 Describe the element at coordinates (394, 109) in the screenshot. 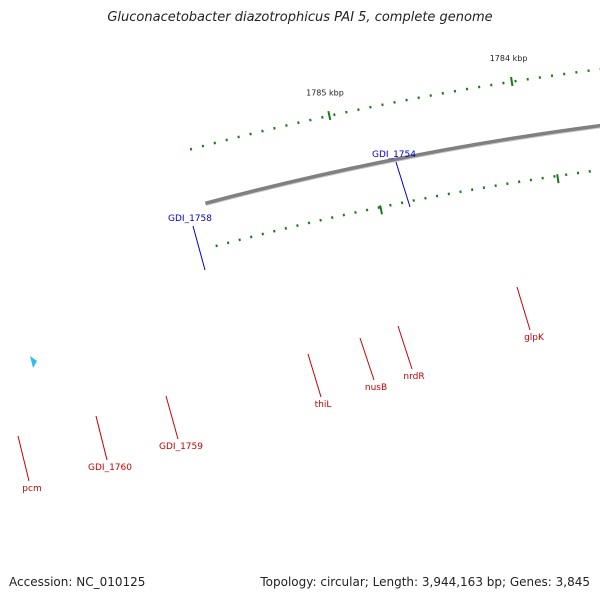

I see `outer-tick-track` at that location.